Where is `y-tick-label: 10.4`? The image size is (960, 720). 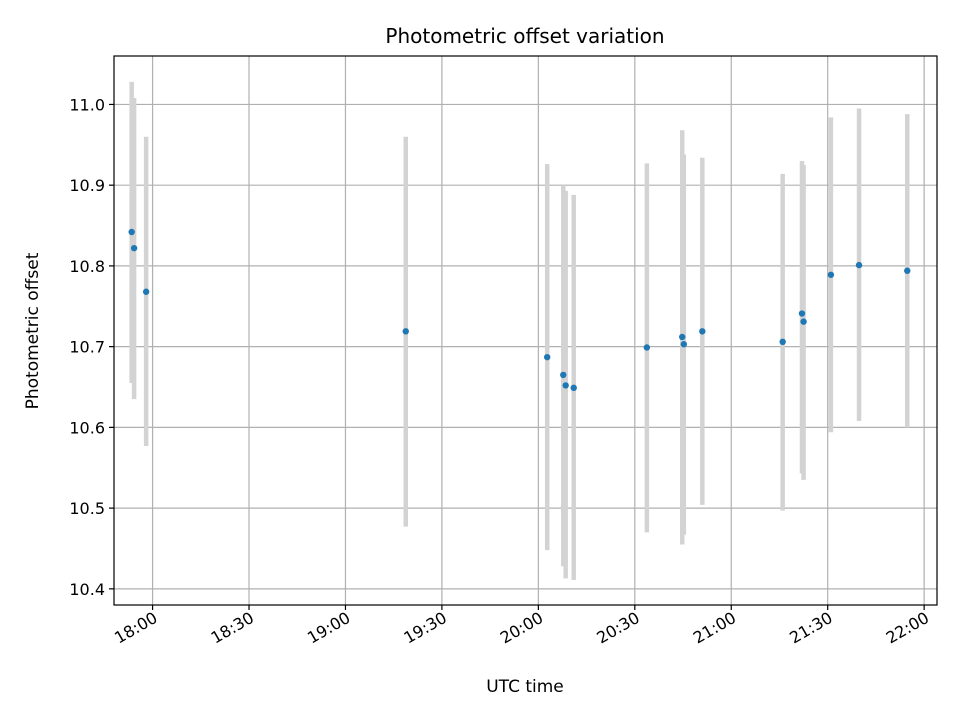 y-tick-label: 10.4 is located at coordinates (87, 589).